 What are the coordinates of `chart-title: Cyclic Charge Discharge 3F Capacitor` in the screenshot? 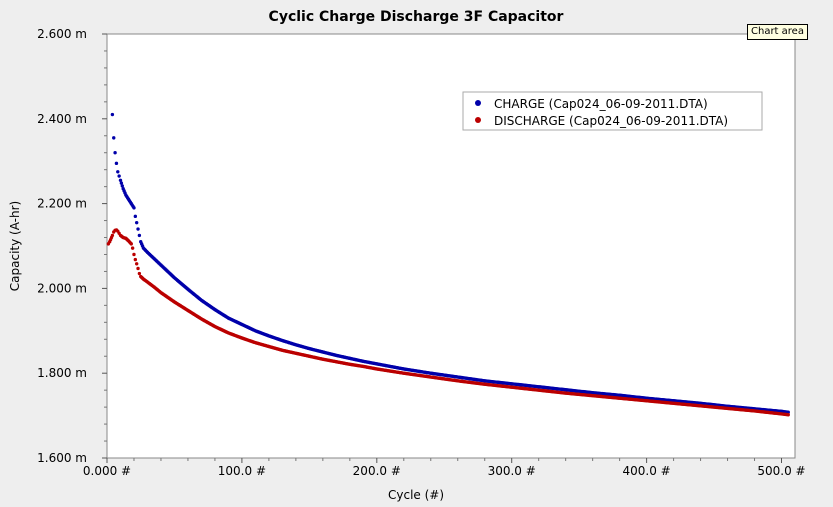 It's located at (416, 17).